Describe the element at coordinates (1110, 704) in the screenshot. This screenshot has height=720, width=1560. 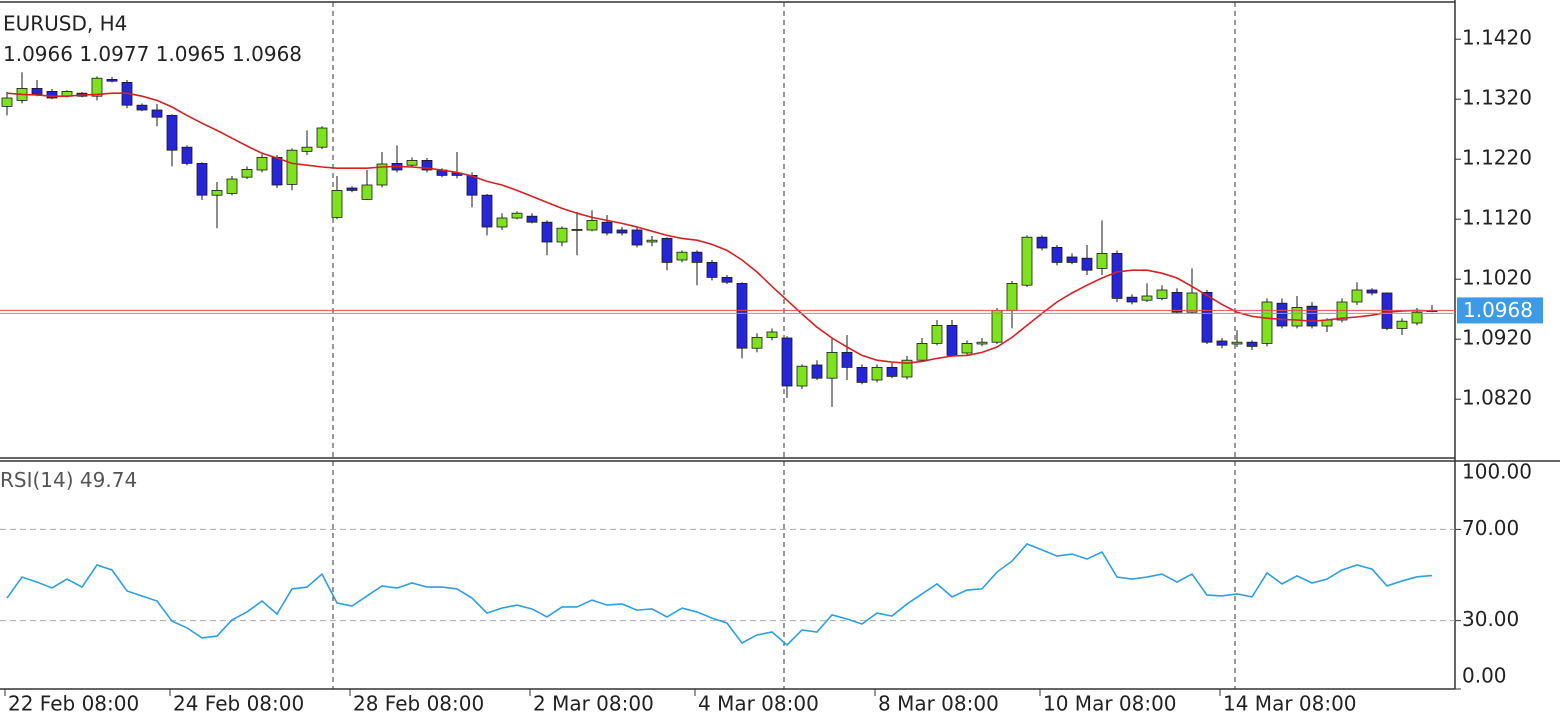
I see `x-tick-label: 10 Mar 08:00` at that location.